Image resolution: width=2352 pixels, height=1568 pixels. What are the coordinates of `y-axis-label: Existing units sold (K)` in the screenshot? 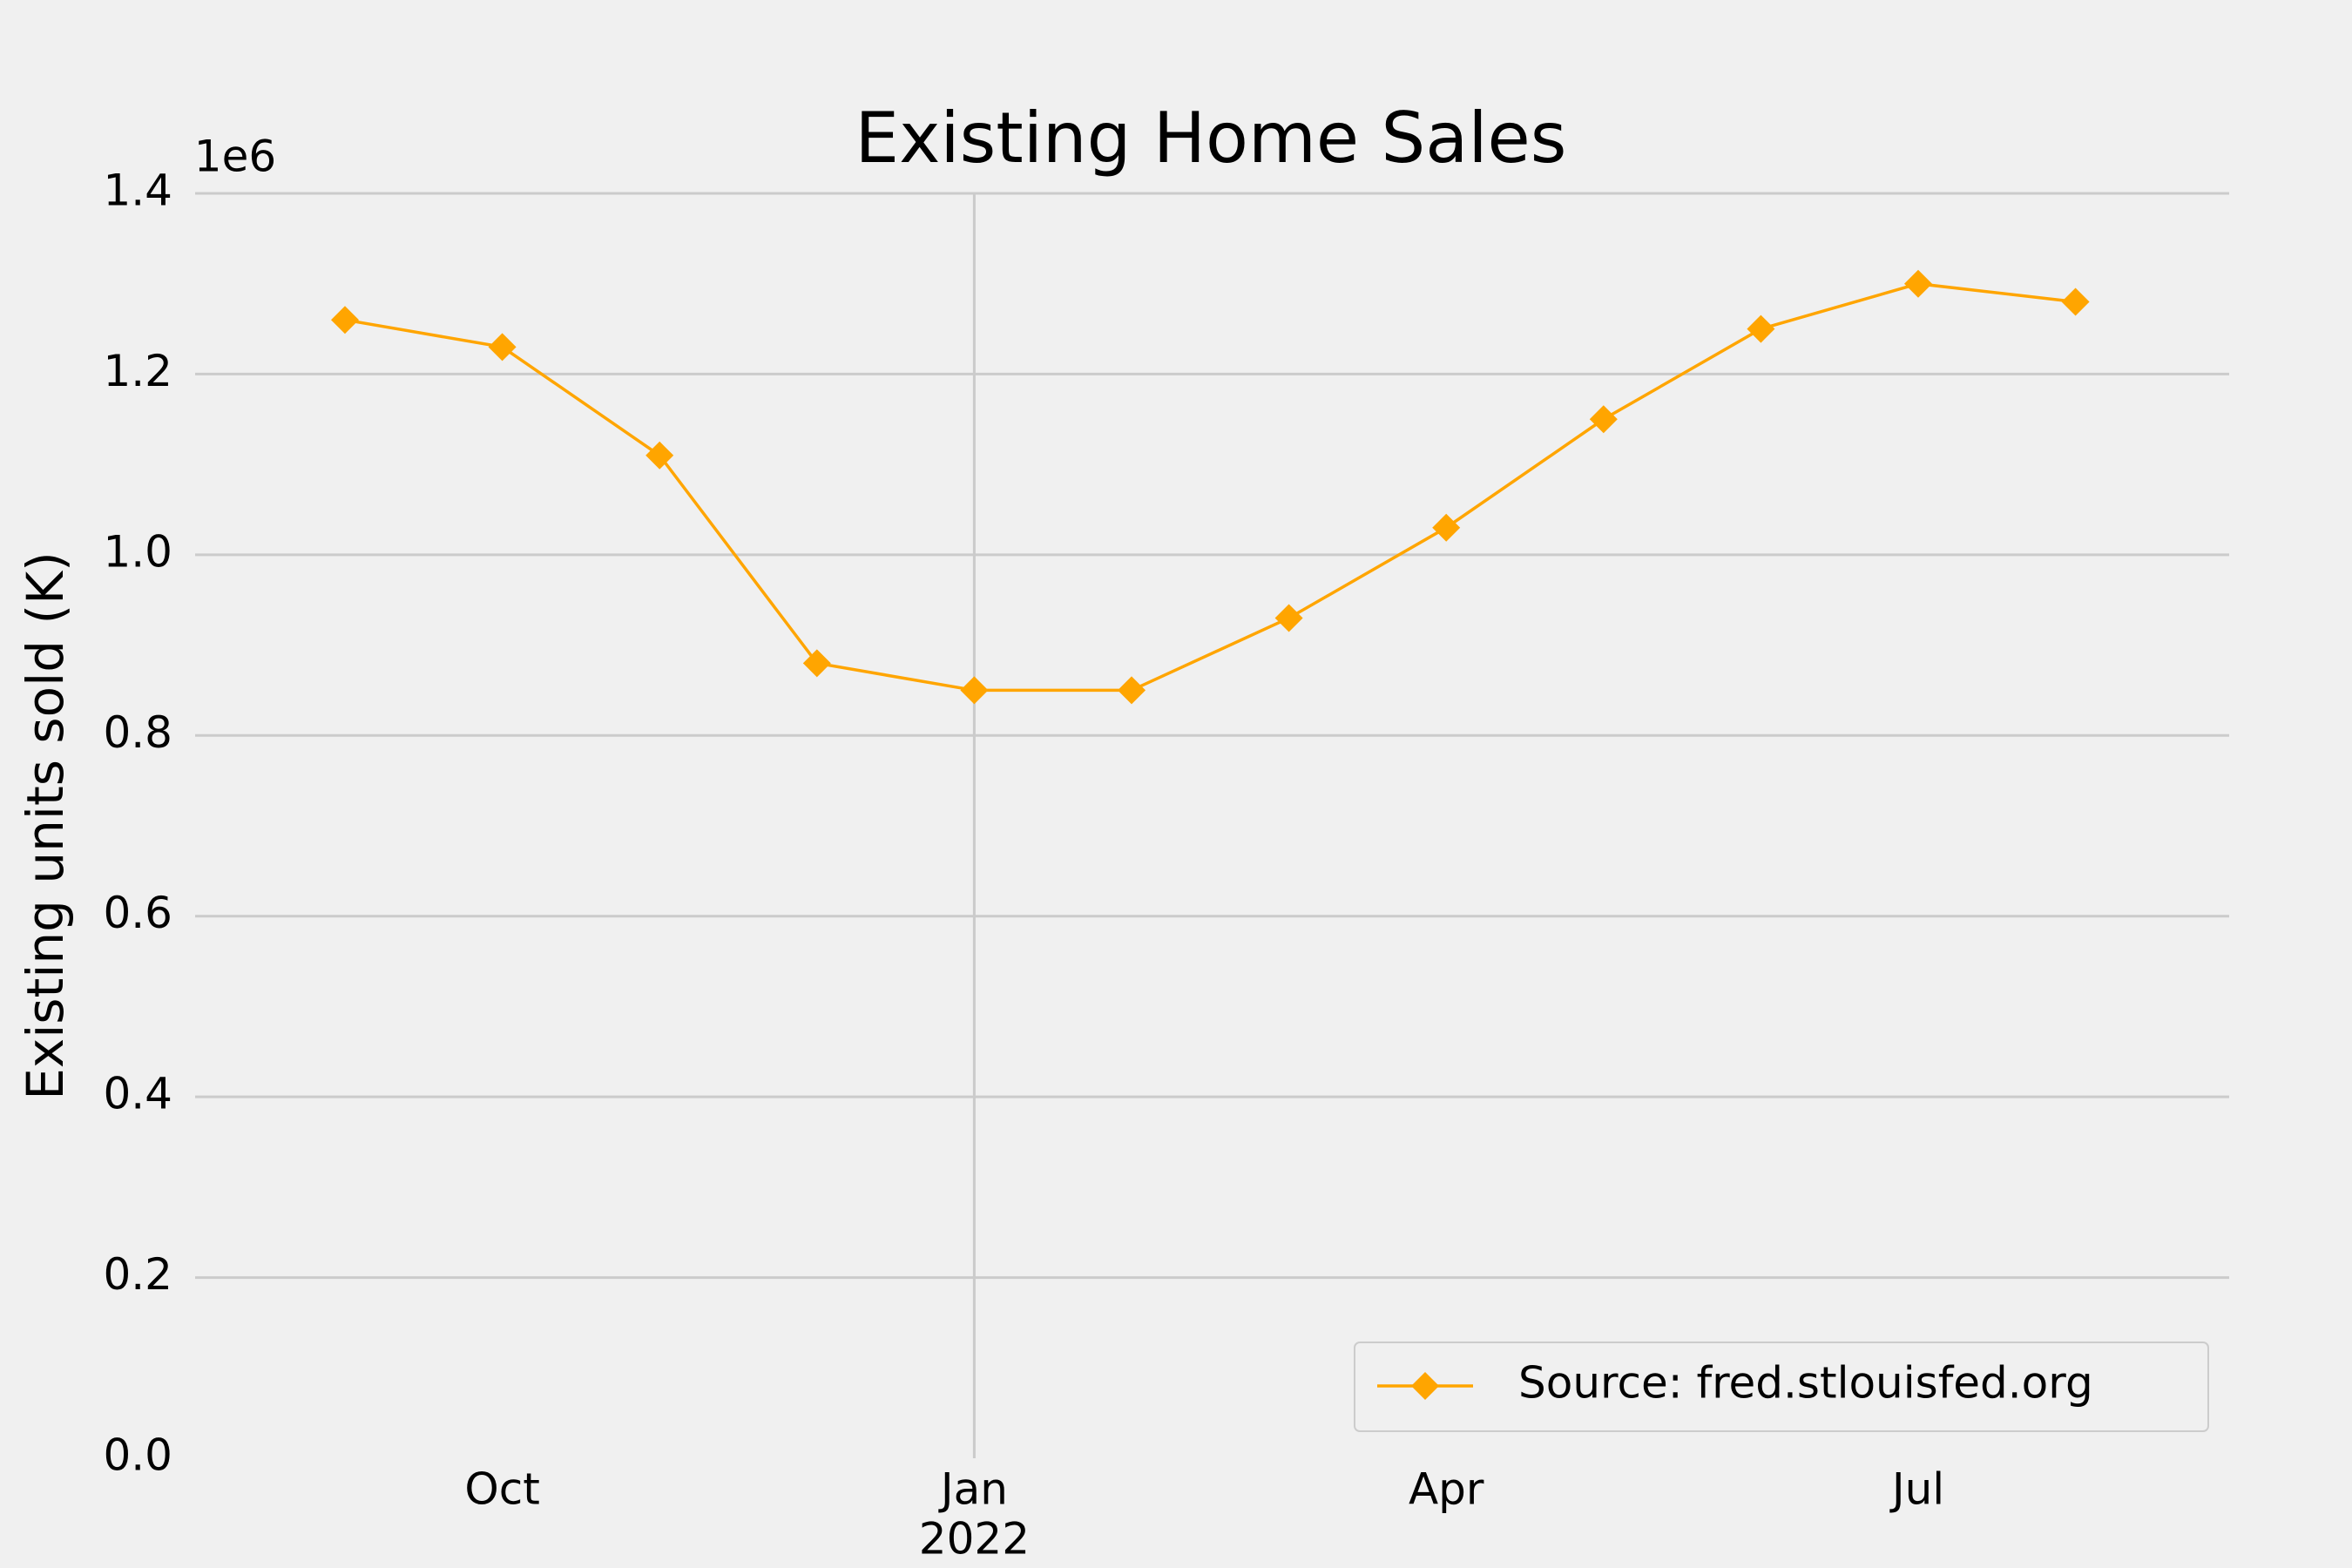 It's located at (45, 825).